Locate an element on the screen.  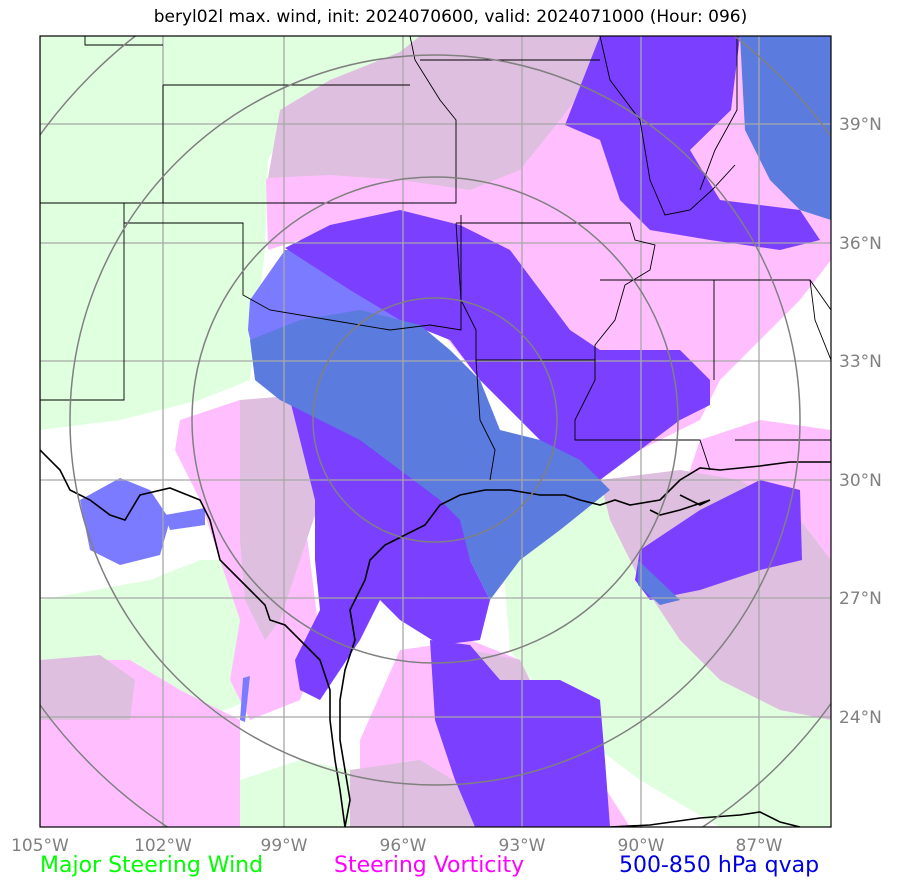
lon-tick-96w: 96°W is located at coordinates (403, 846).